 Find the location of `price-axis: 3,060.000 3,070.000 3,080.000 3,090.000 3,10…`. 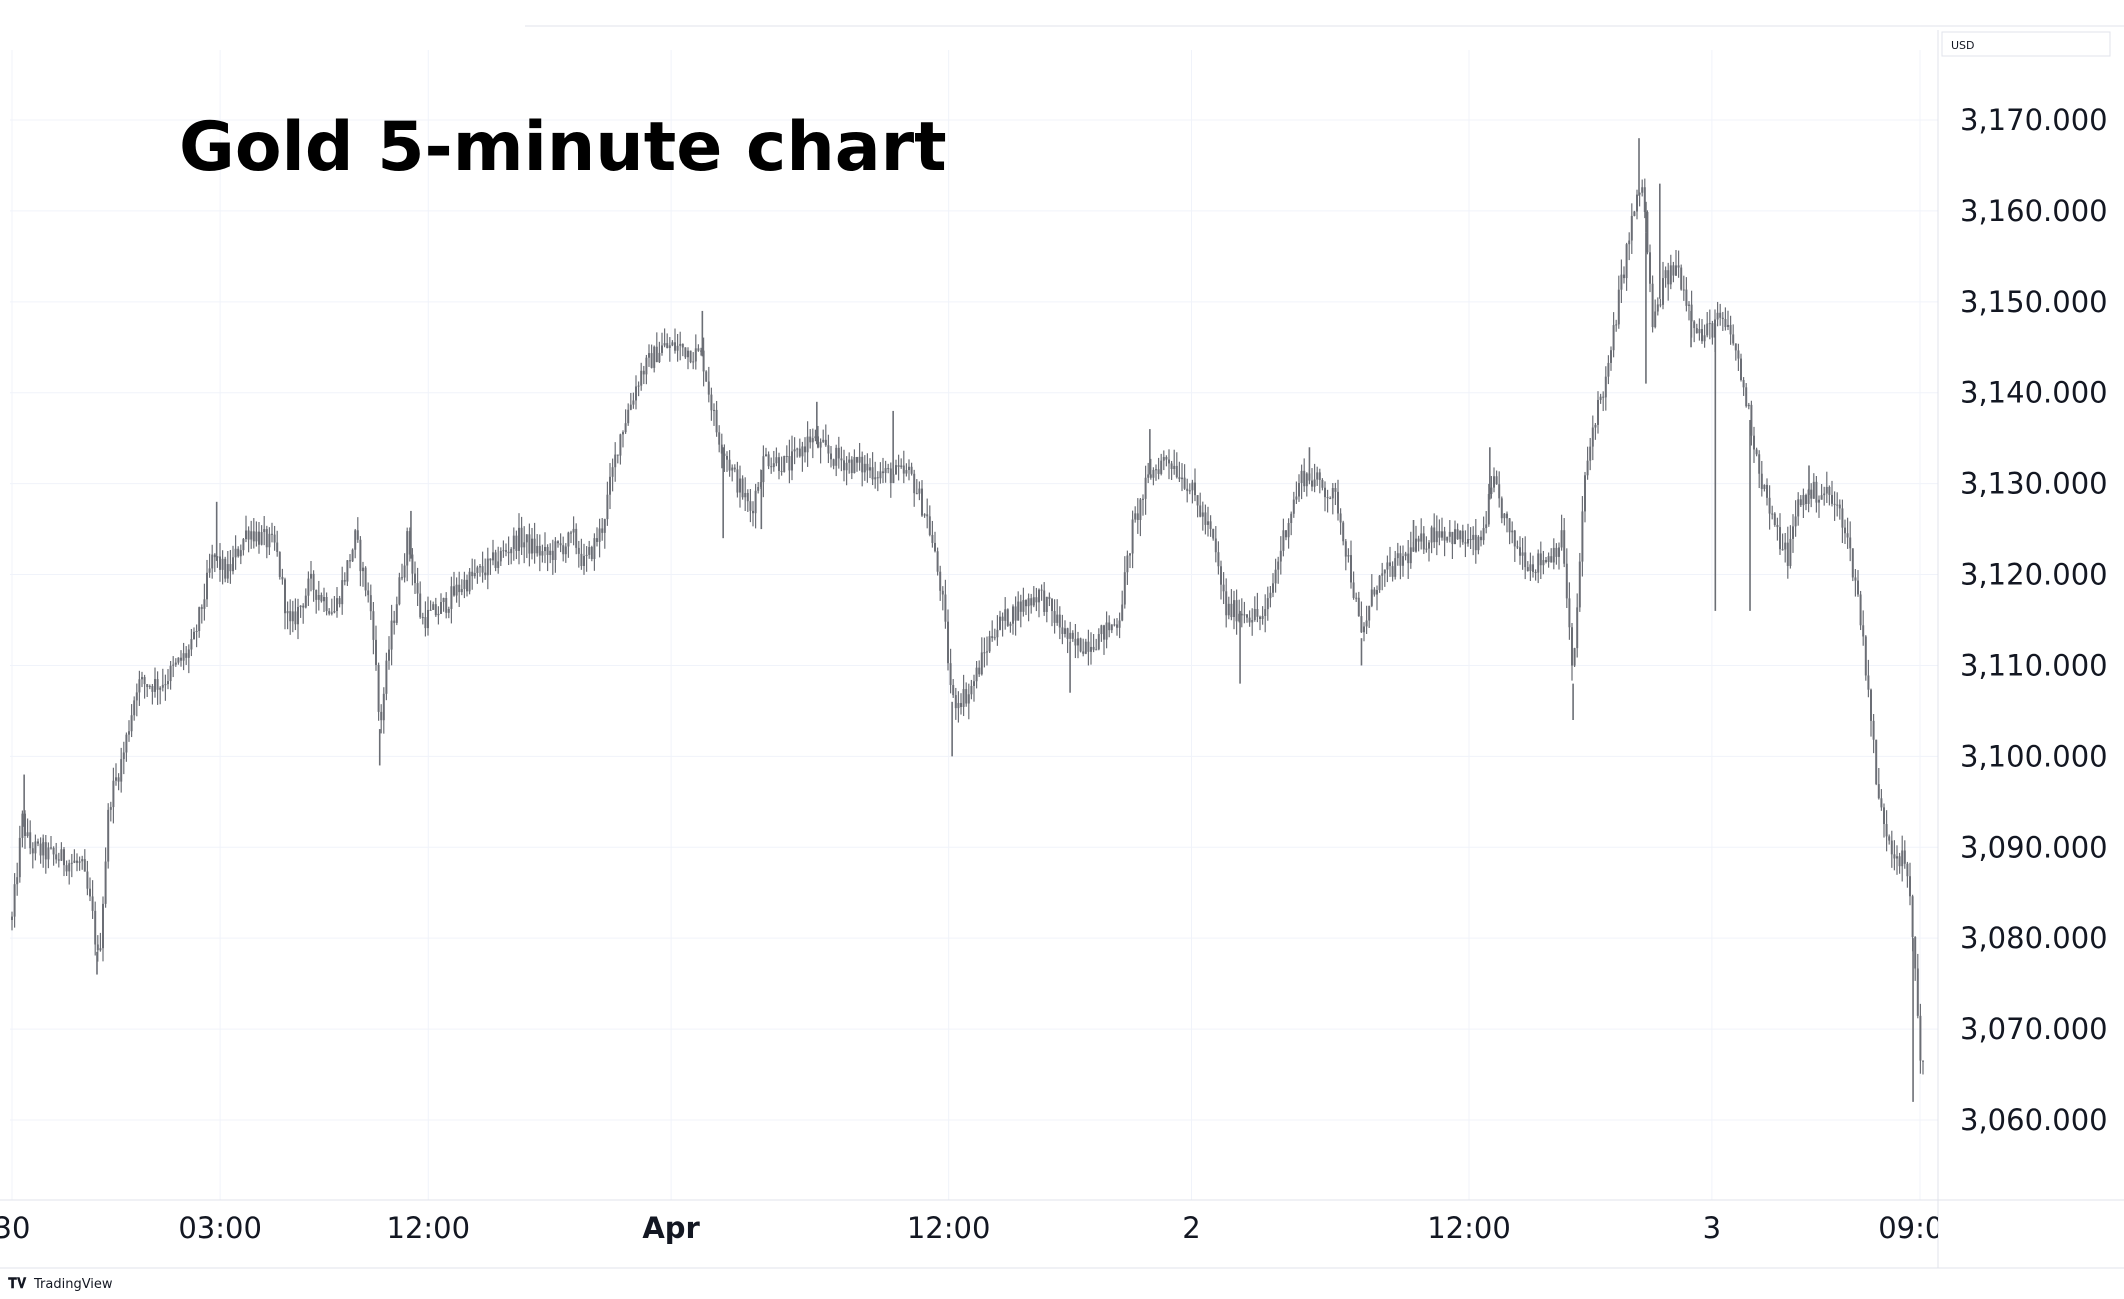

price-axis: 3,060.000 3,070.000 3,080.000 3,090.000 3,10… is located at coordinates (2034, 620).